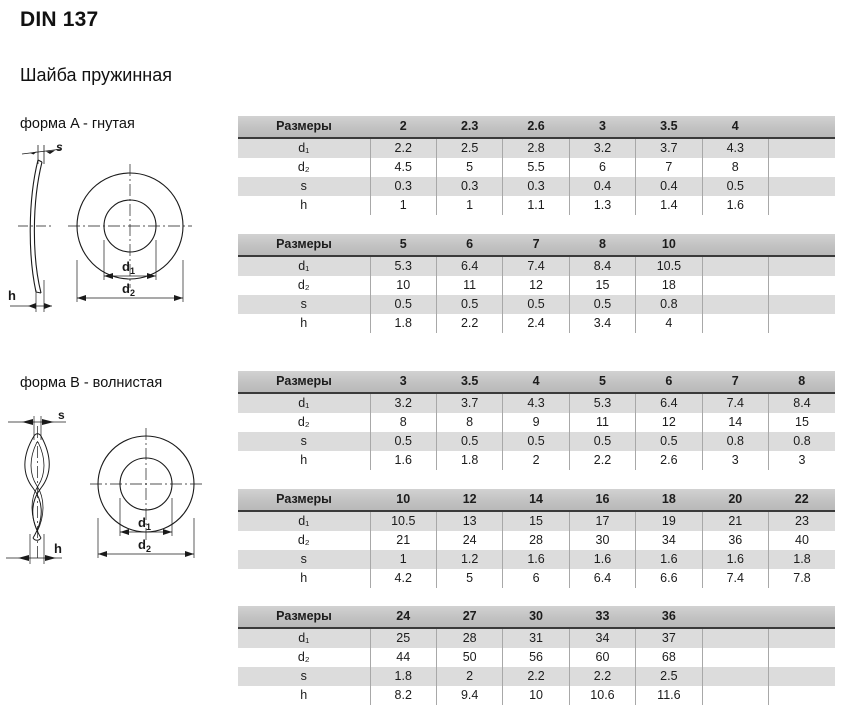  What do you see at coordinates (669, 578) in the screenshot?
I see `data-cell: 6.6` at bounding box center [669, 578].